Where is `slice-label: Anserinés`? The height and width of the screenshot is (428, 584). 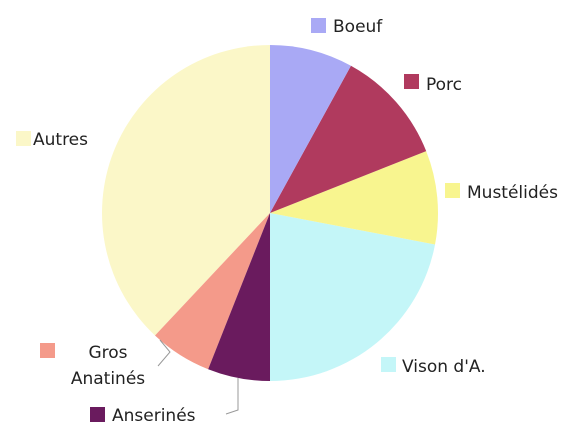 slice-label: Anserinés is located at coordinates (154, 416).